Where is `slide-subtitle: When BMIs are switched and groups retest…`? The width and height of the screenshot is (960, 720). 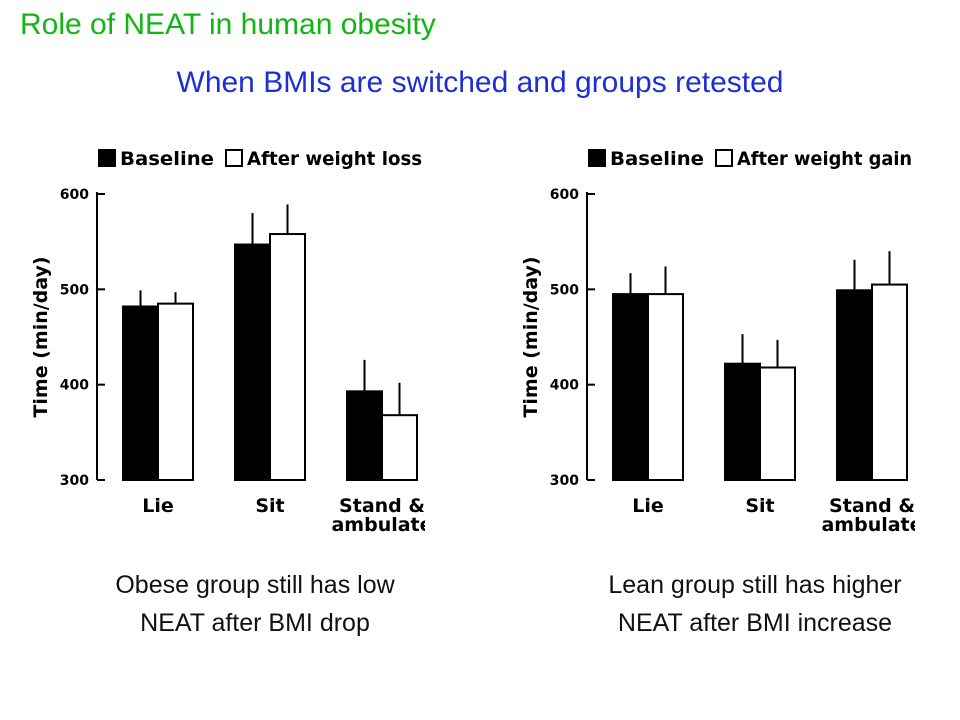 slide-subtitle: When BMIs are switched and groups retest… is located at coordinates (480, 82).